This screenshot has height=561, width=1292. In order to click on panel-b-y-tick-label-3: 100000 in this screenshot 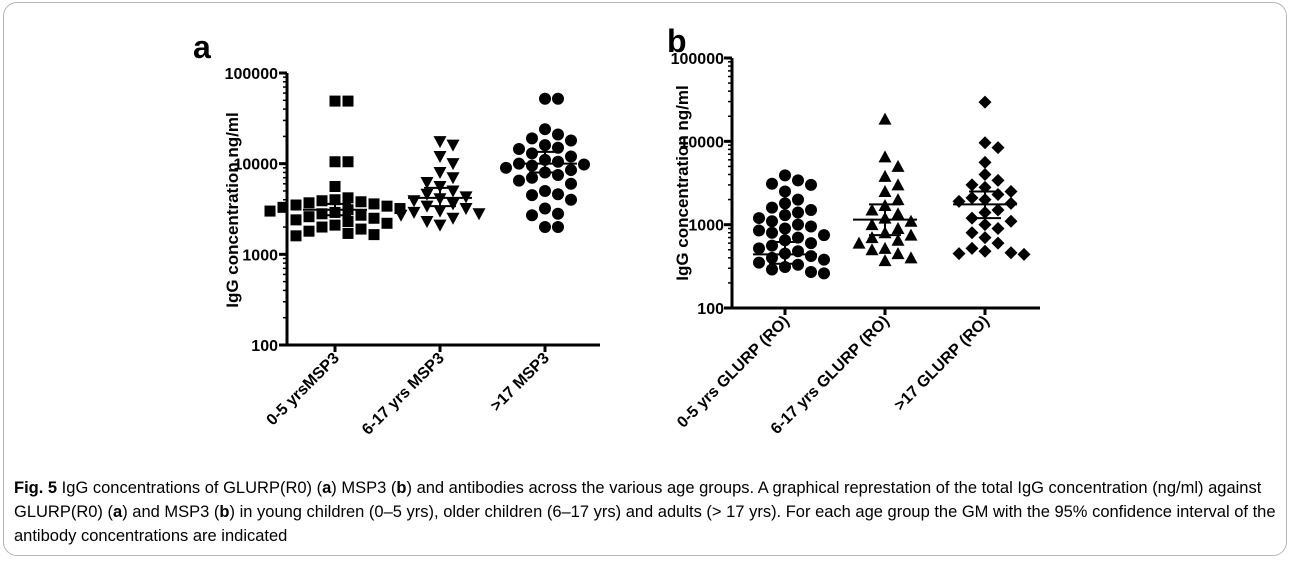, I will do `click(697, 59)`.